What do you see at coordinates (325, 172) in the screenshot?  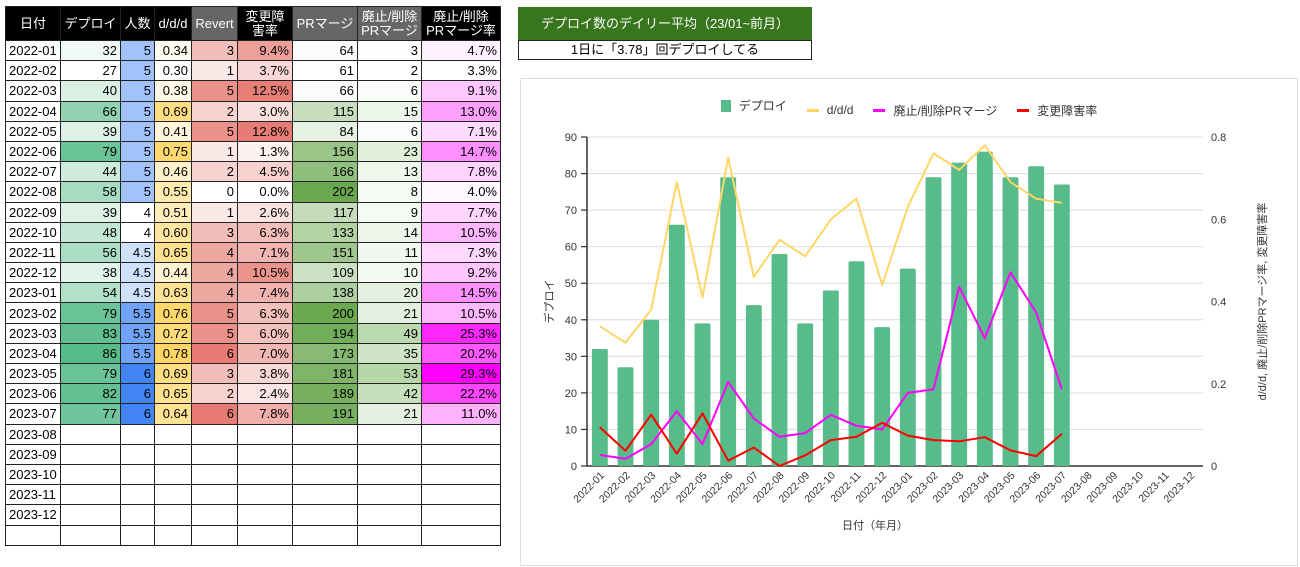 I see `pr-merge-cell: 166` at bounding box center [325, 172].